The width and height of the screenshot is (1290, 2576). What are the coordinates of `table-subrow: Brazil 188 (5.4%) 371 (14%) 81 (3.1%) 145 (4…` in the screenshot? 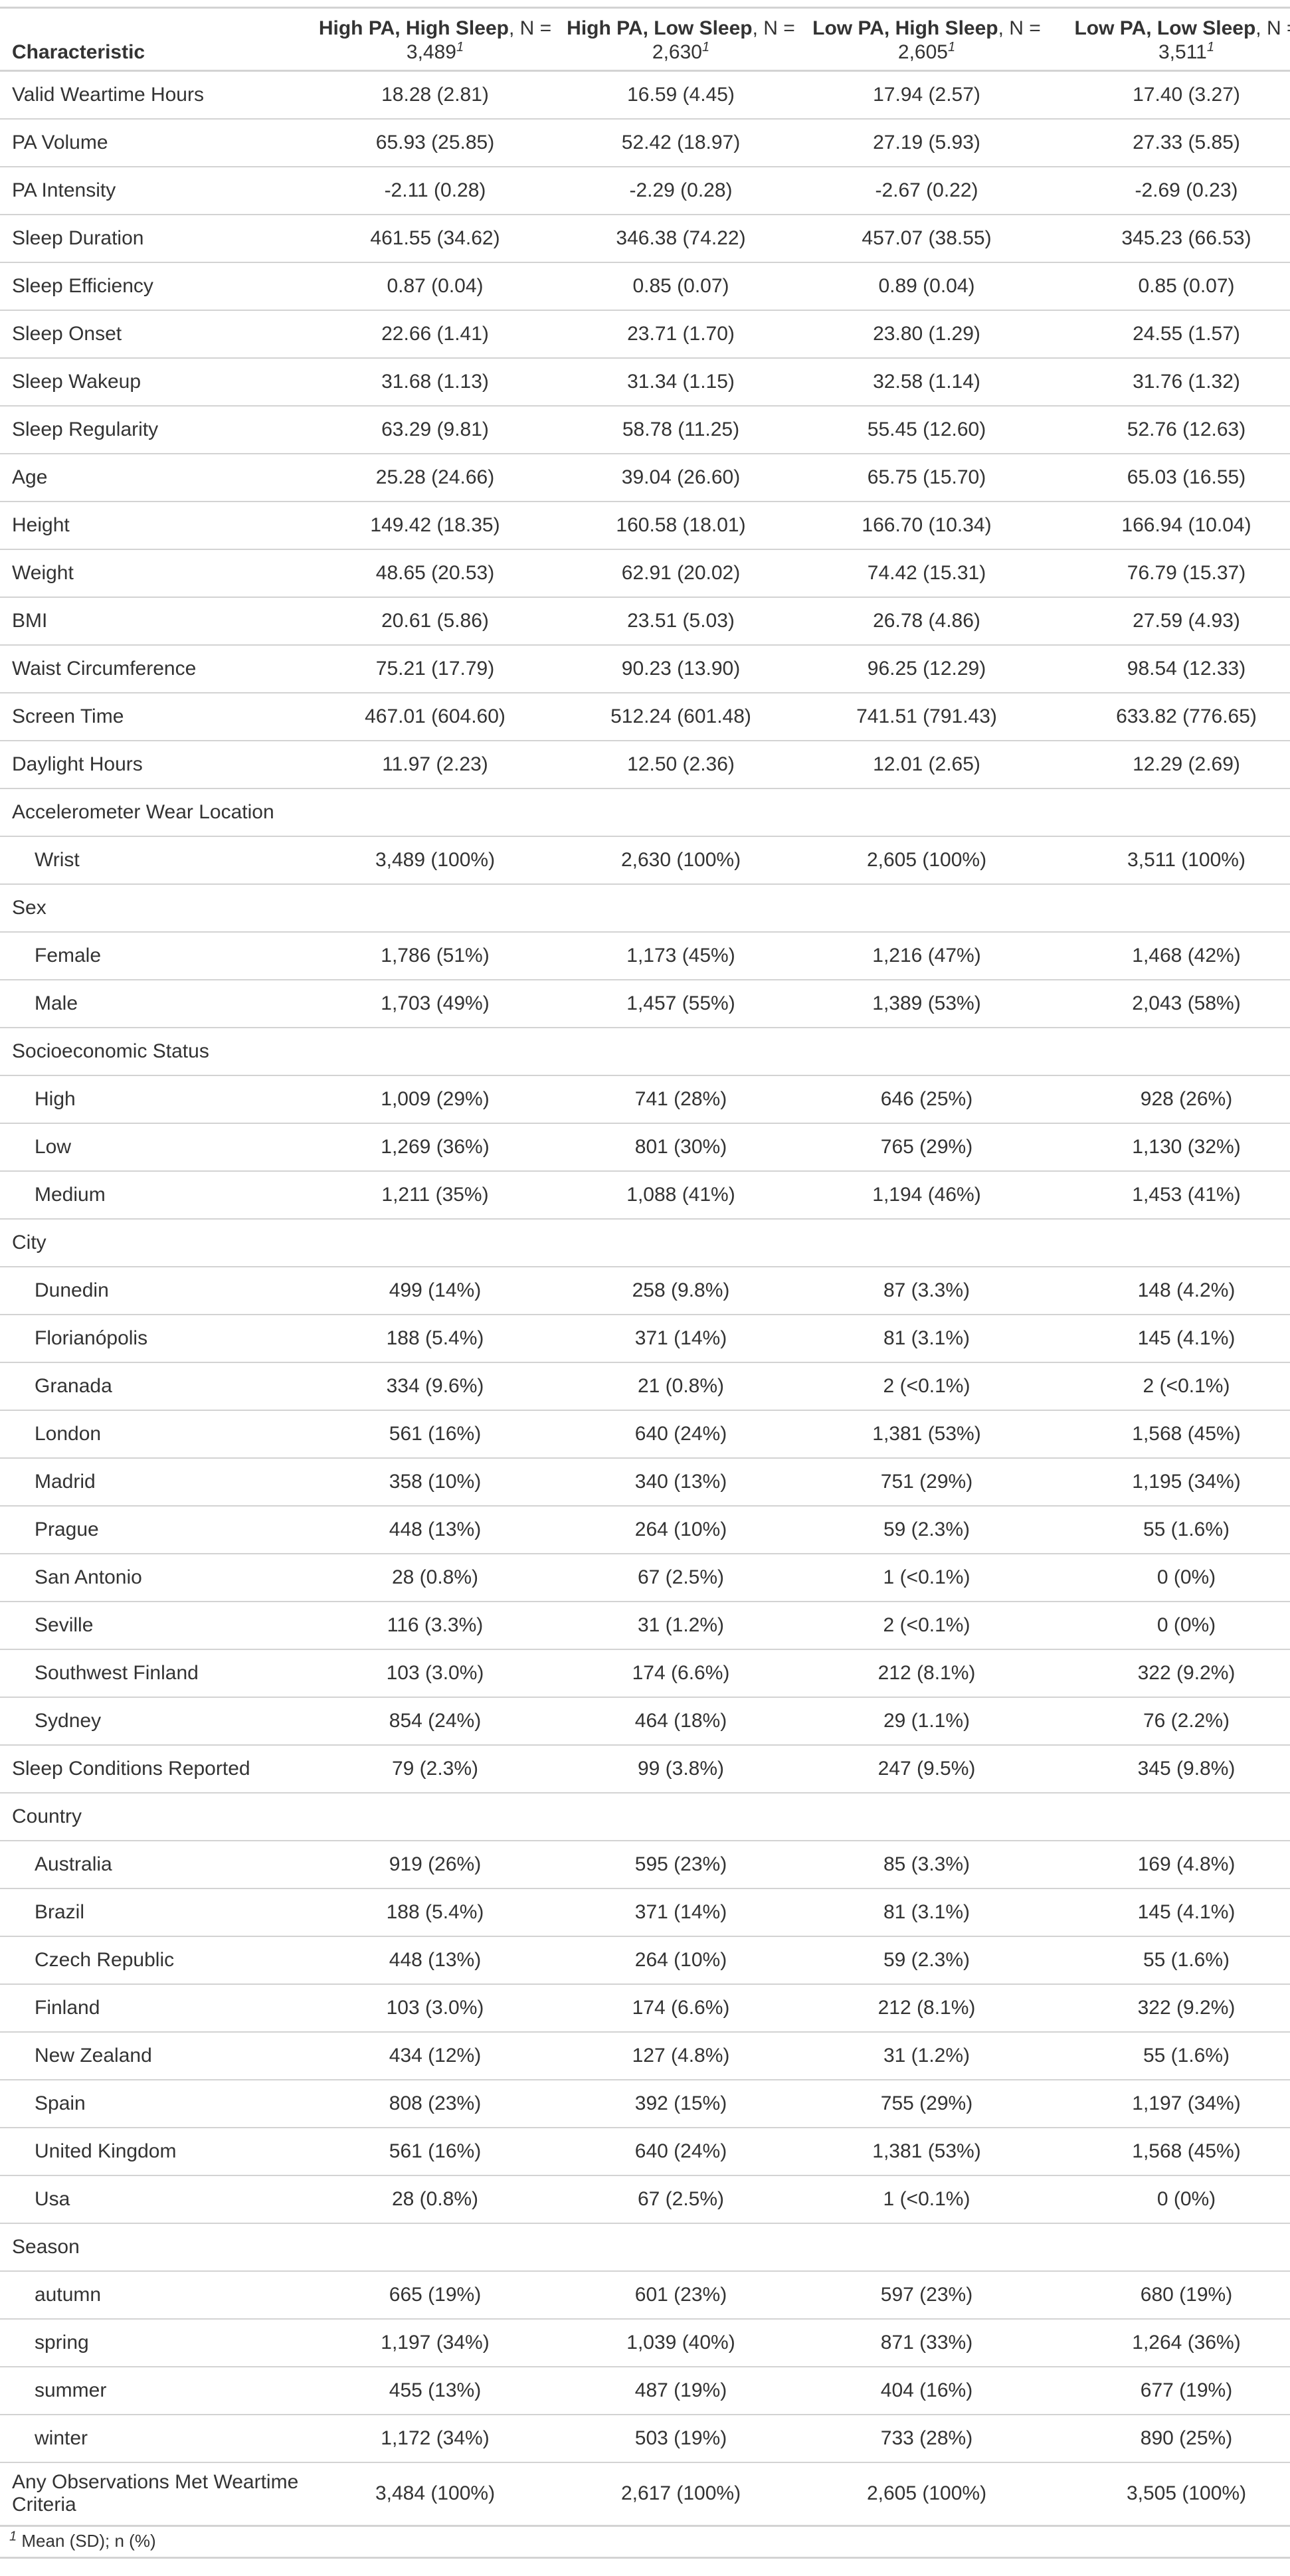 It's located at (645, 1911).